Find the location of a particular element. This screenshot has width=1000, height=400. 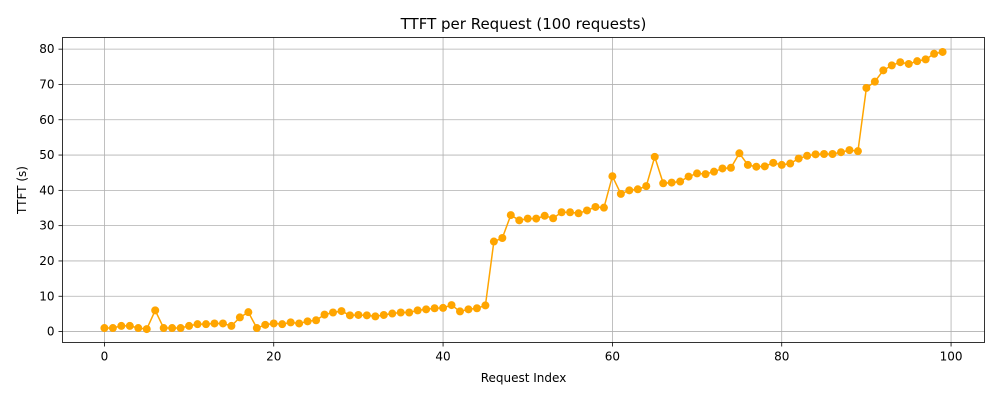

y-tick-label: 70 is located at coordinates (46, 84).